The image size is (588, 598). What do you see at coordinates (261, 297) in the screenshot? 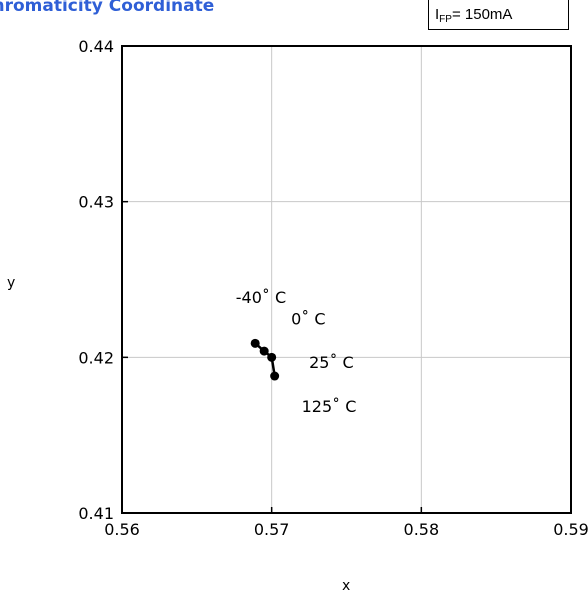
I see `point-annotation: -40˚ C` at bounding box center [261, 297].